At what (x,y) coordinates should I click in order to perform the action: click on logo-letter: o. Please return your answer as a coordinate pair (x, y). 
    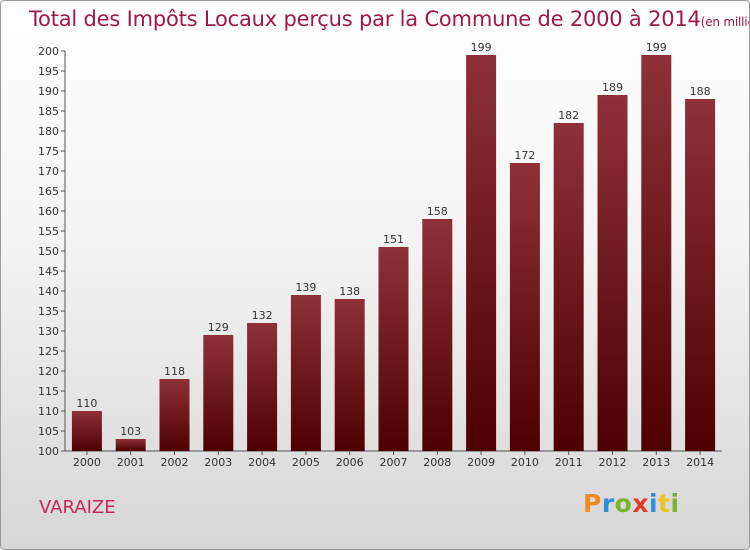
    Looking at the image, I should click on (623, 503).